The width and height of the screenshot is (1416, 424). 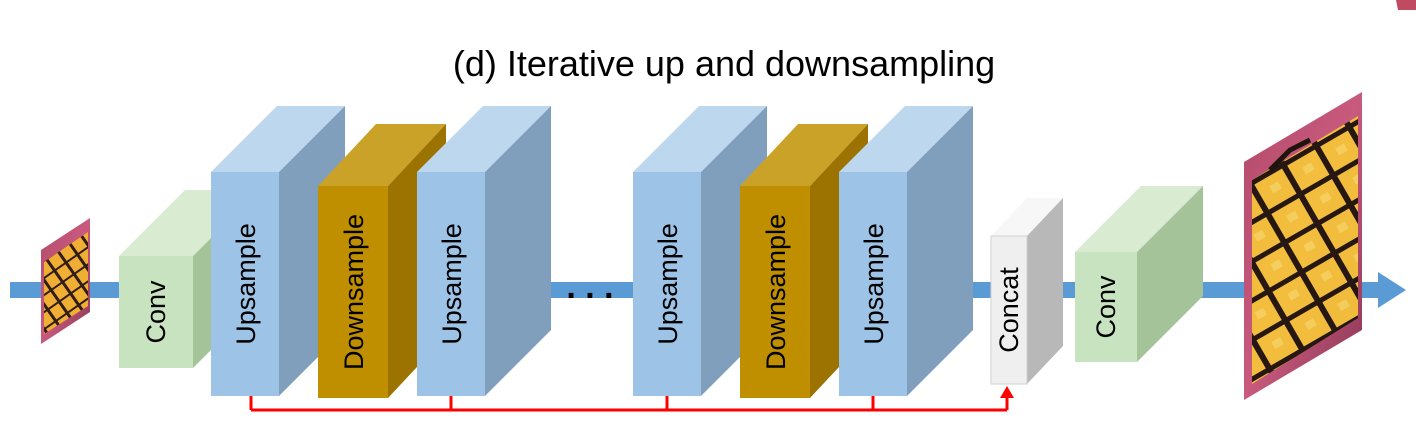 I want to click on input-butterfly-image, so click(x=65, y=281).